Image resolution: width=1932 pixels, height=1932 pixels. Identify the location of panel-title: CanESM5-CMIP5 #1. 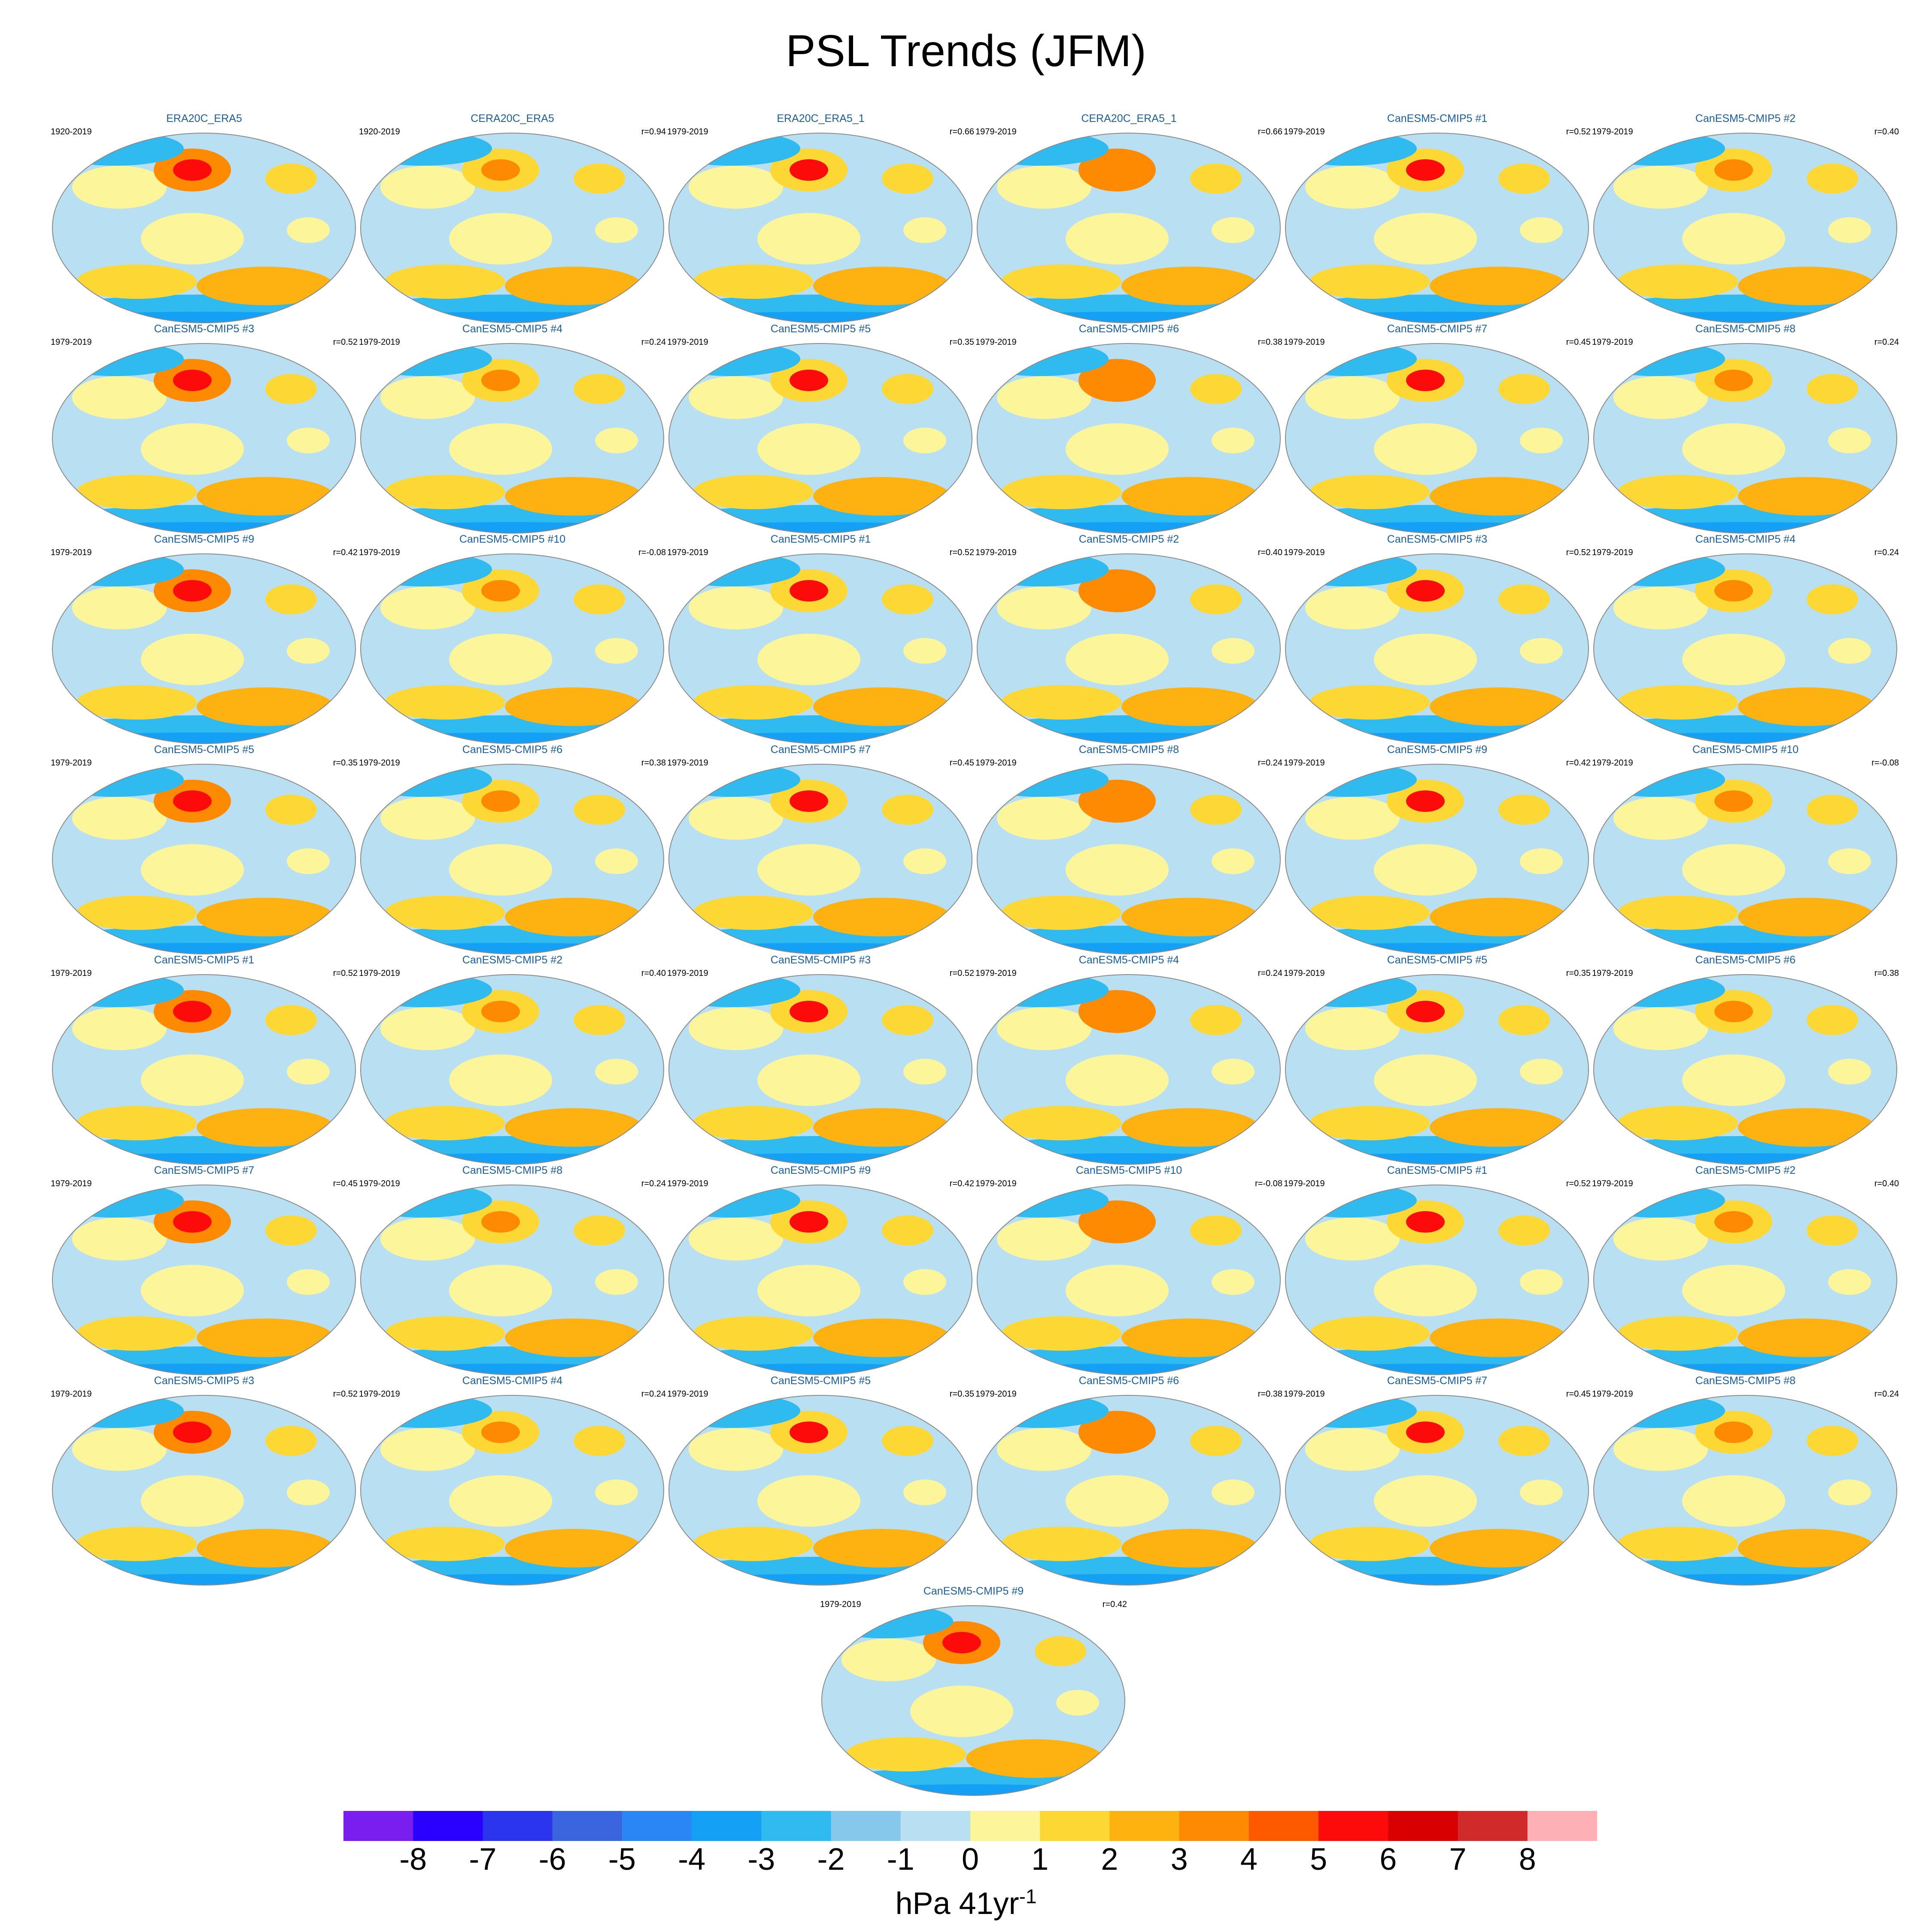
(821, 539).